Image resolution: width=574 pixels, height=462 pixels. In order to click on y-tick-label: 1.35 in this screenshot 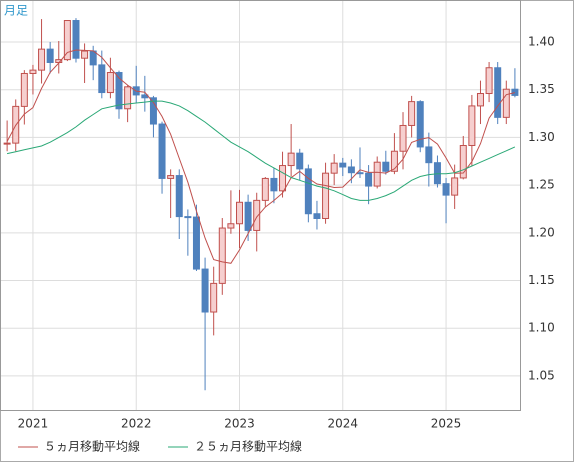, I will do `click(541, 89)`.